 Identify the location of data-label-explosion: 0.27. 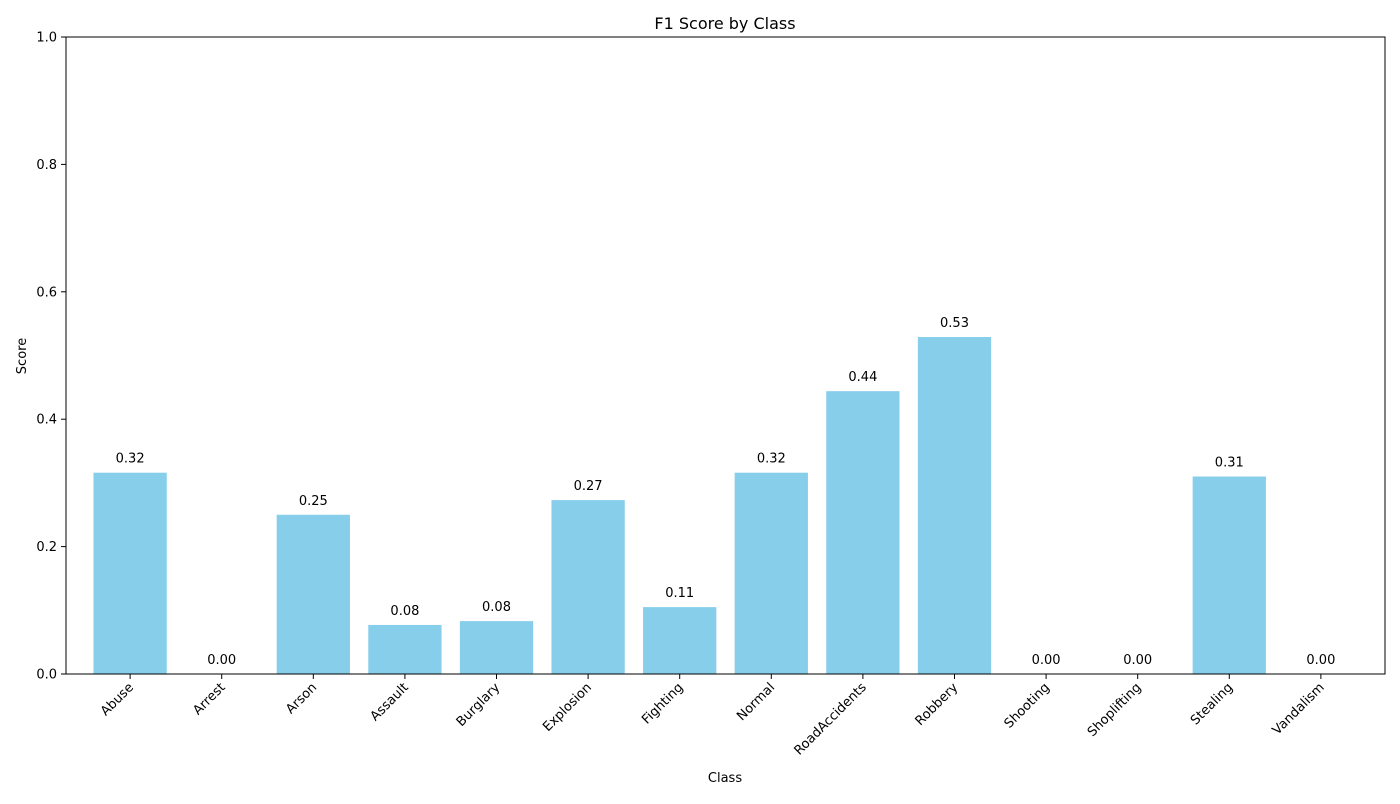
(588, 486).